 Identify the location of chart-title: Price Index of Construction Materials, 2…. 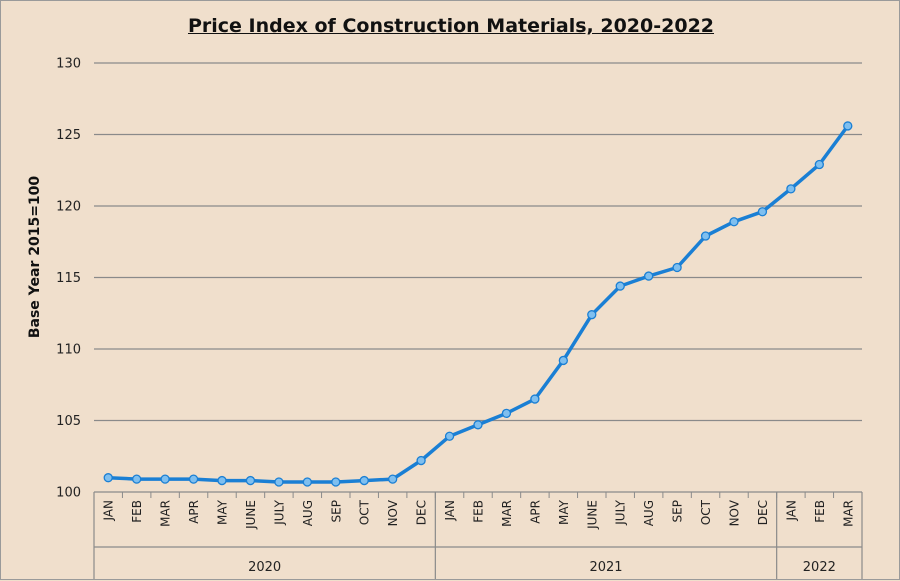
(451, 26).